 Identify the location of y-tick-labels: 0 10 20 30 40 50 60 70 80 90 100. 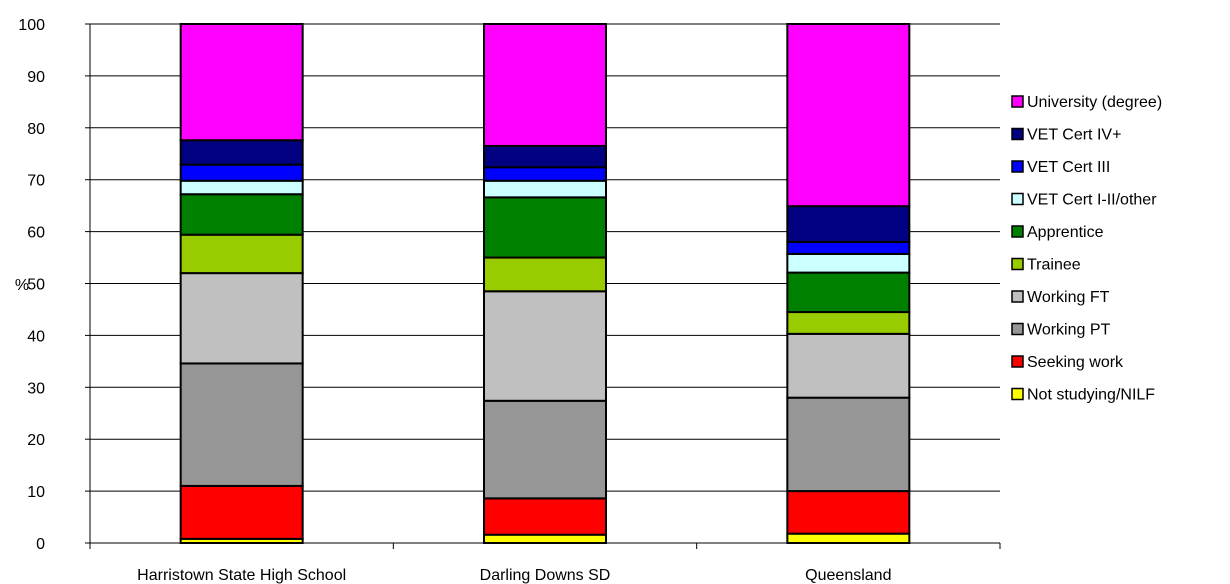
(31, 285).